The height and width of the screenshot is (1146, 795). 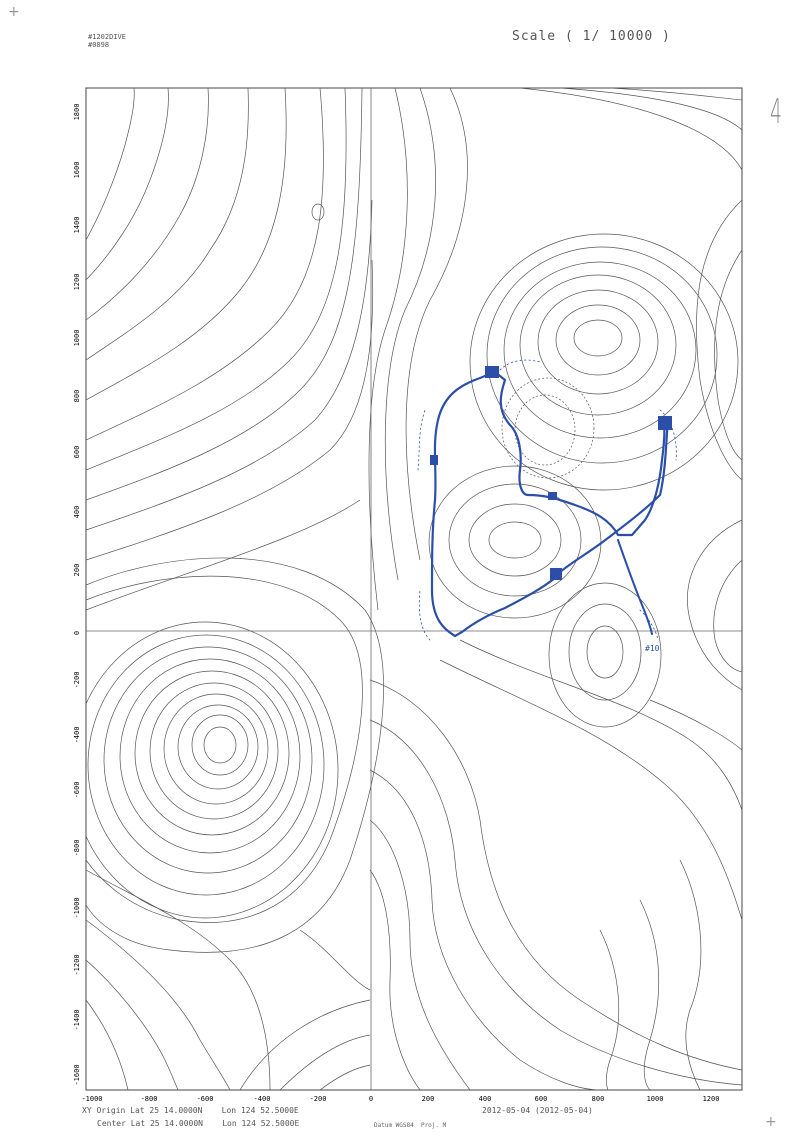 What do you see at coordinates (551, 473) in the screenshot?
I see `dive-track-markers` at bounding box center [551, 473].